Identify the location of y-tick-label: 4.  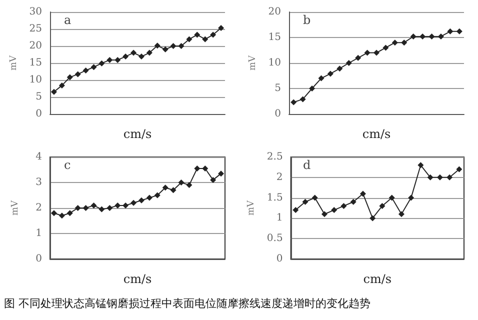
(39, 157).